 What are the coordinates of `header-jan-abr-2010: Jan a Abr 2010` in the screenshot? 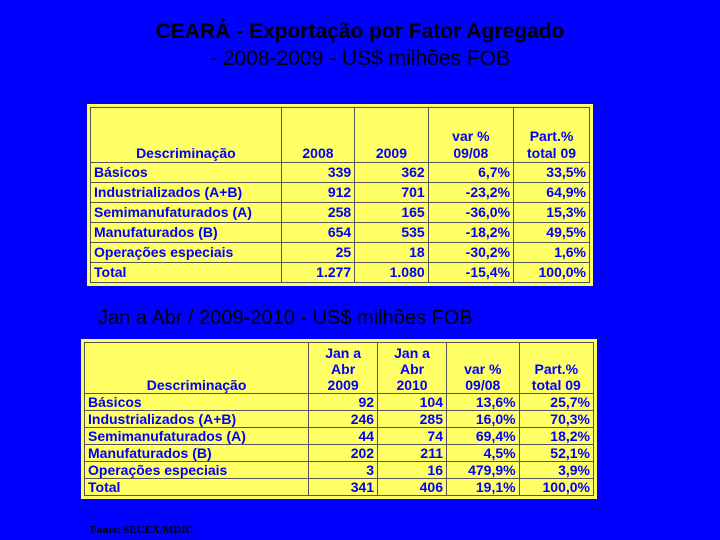 It's located at (412, 368).